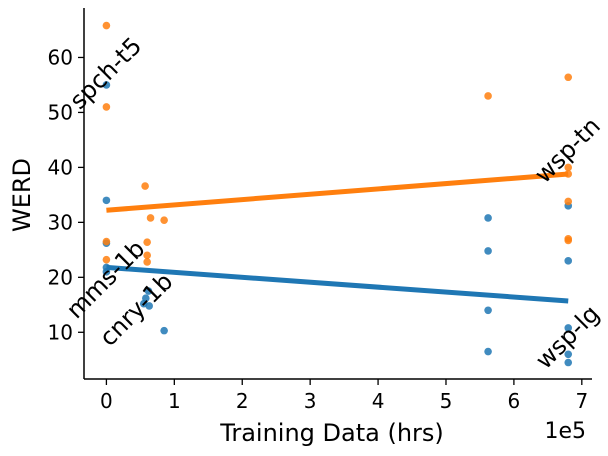  What do you see at coordinates (331, 433) in the screenshot?
I see `x-axis-title: Training Data (hrs)` at bounding box center [331, 433].